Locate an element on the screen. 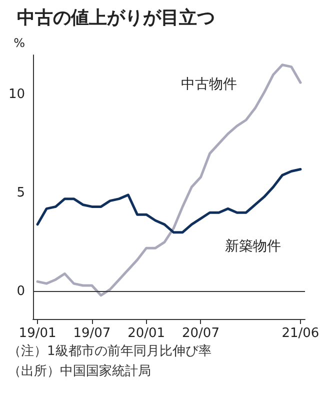 This screenshot has width=329, height=399. series-label: 新築物件 is located at coordinates (253, 246).